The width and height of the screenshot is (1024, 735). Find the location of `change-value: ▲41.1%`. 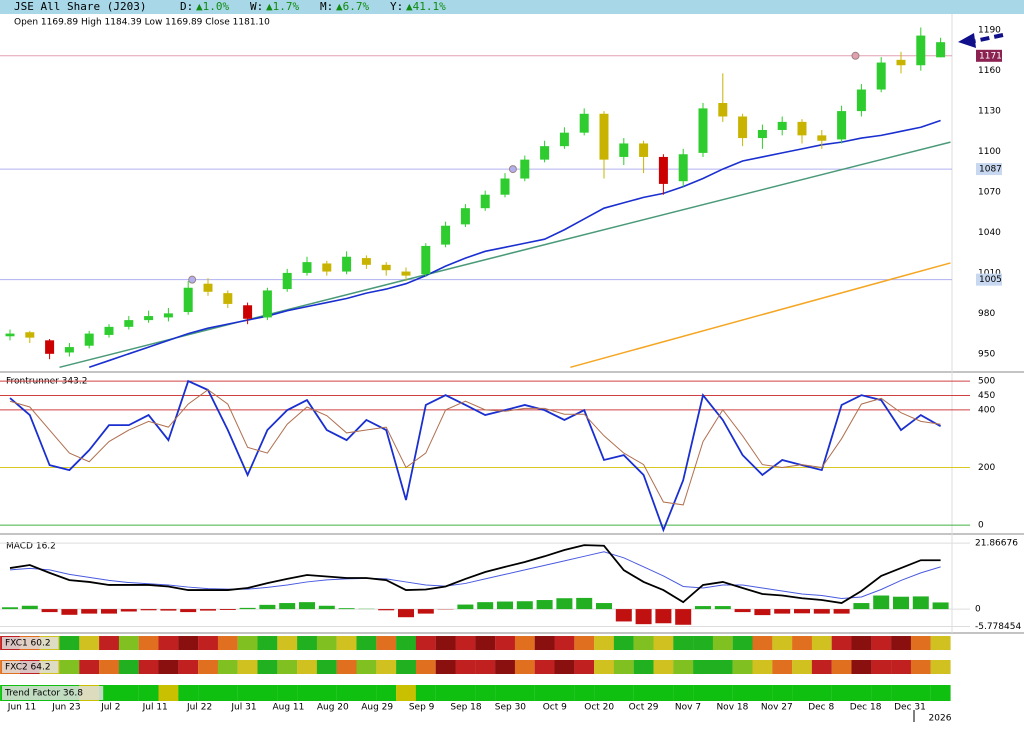

change-value: ▲41.1% is located at coordinates (426, 6).